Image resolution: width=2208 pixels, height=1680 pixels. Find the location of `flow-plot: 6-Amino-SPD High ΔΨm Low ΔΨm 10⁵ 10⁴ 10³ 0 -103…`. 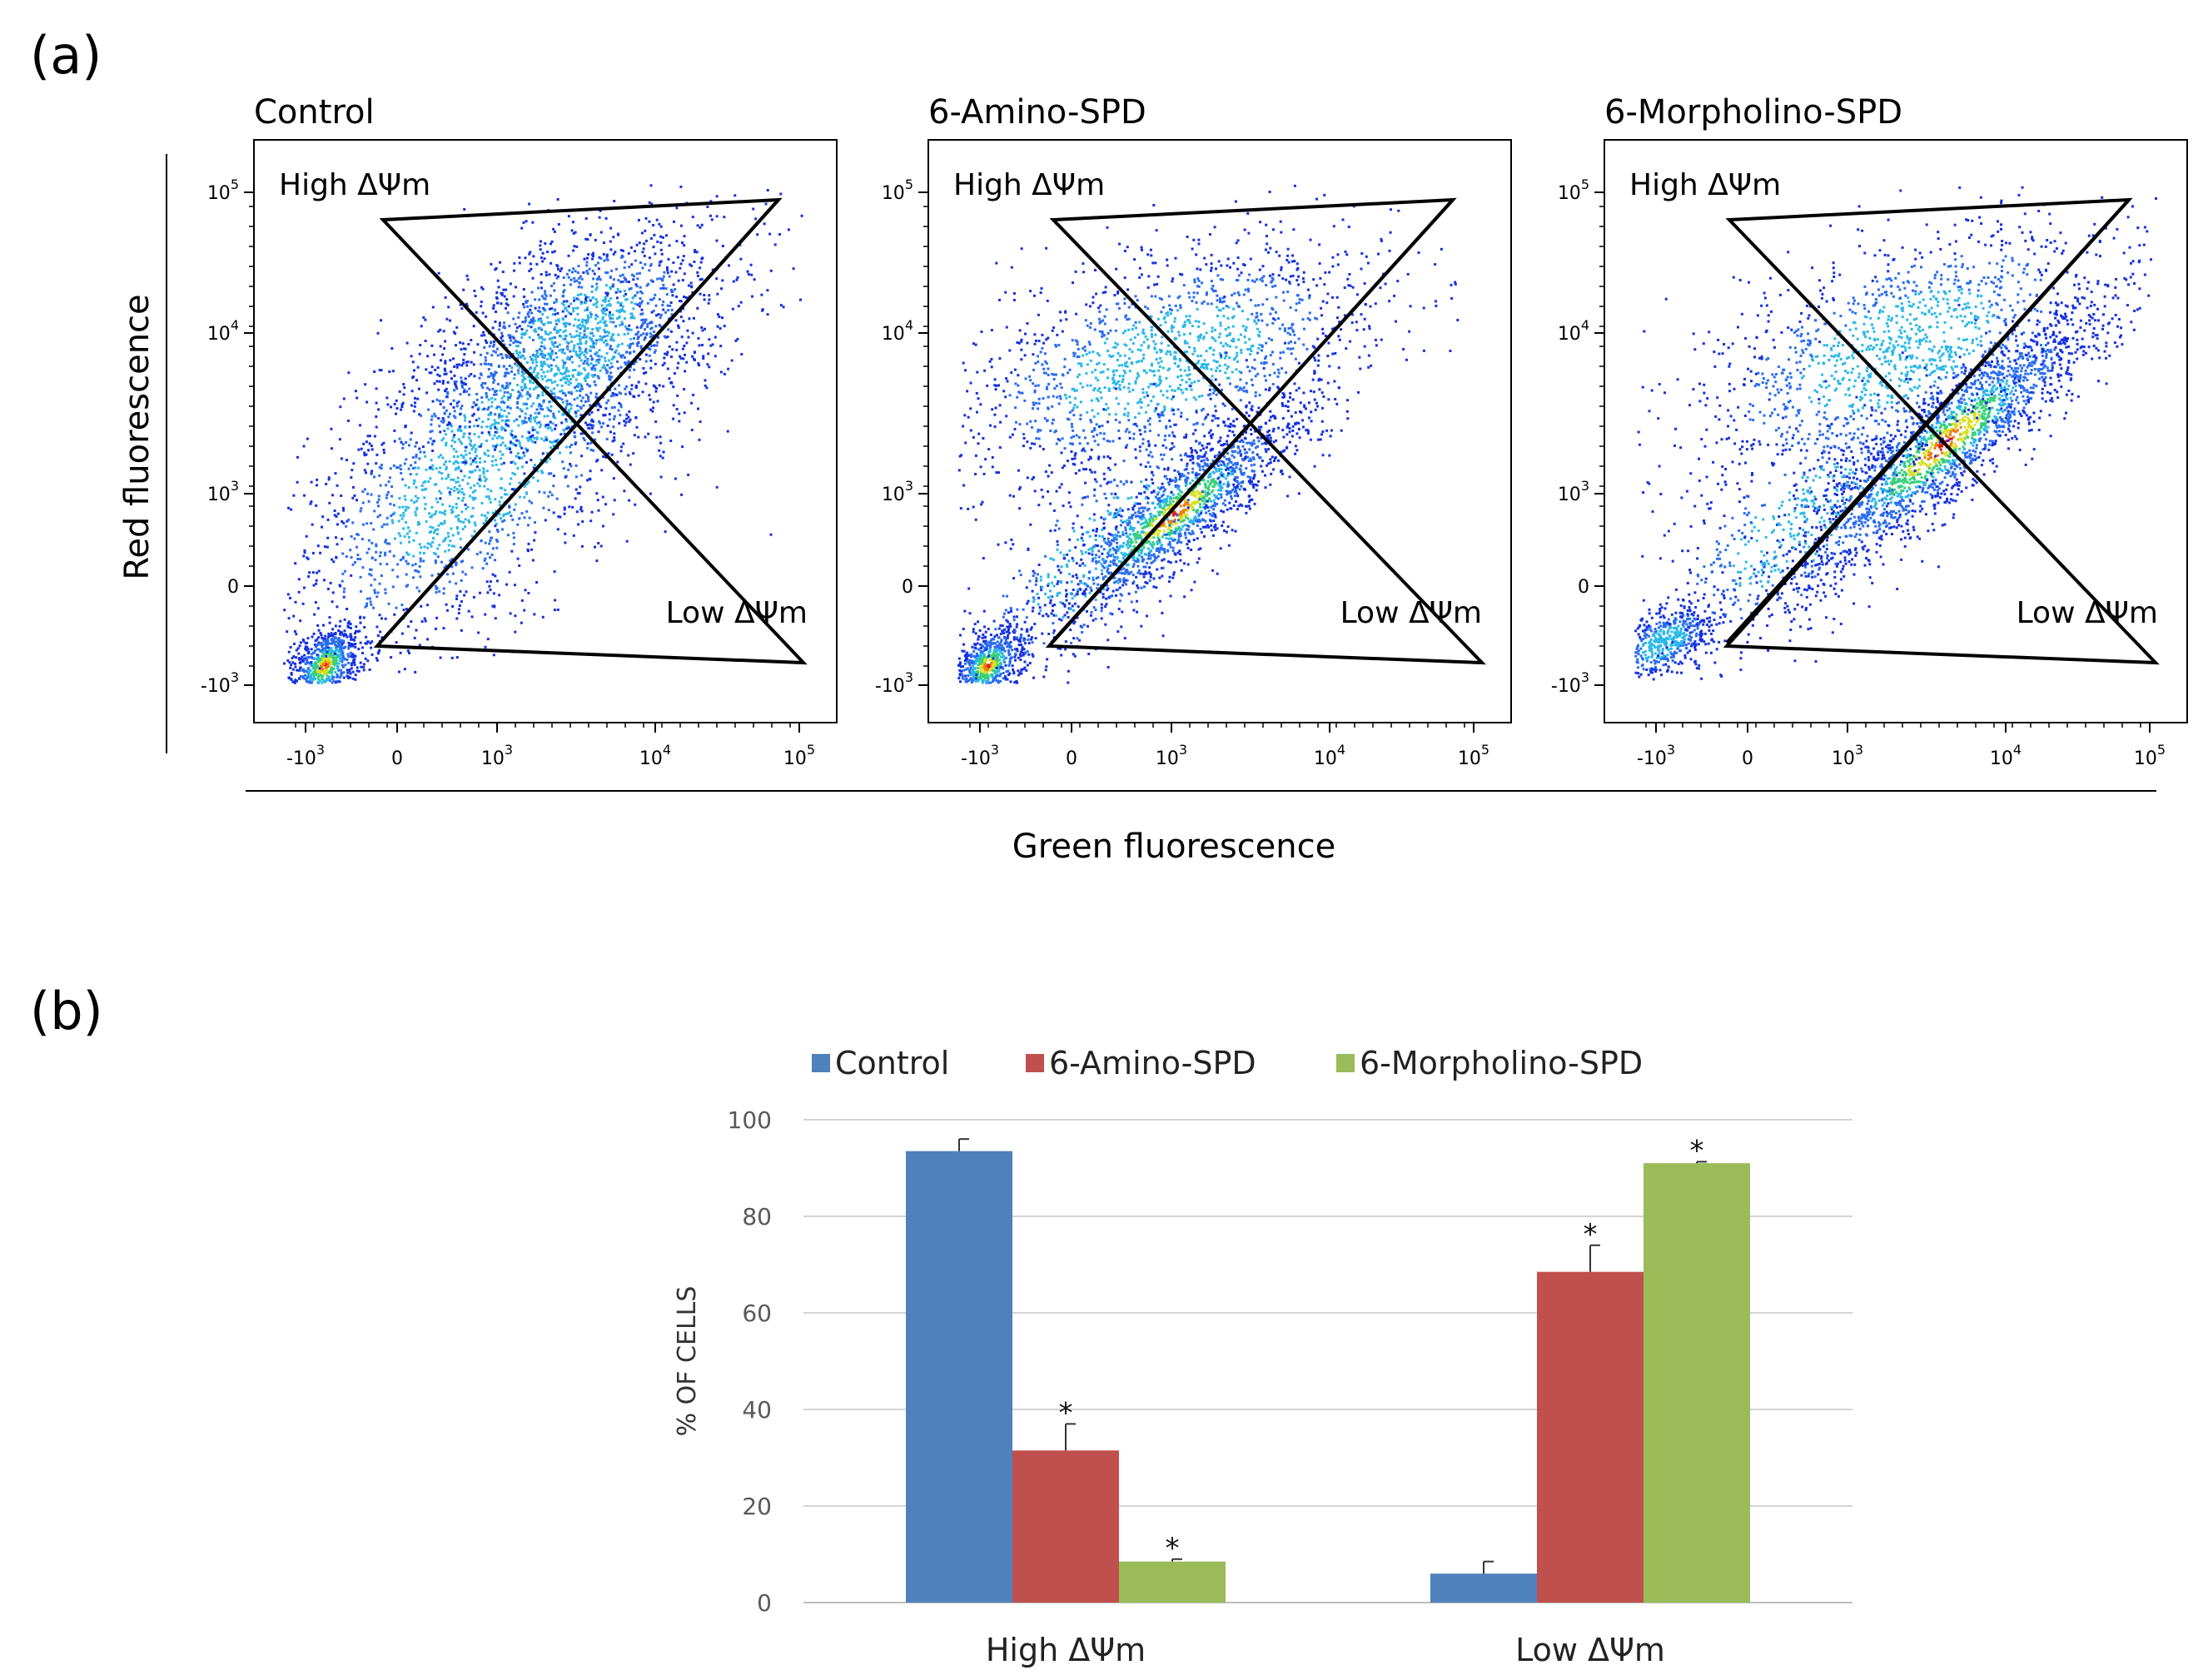

flow-plot: 6-Amino-SPD High ΔΨm Low ΔΨm 10⁵ 10⁴ 10³ 0 -103… is located at coordinates (1193, 431).